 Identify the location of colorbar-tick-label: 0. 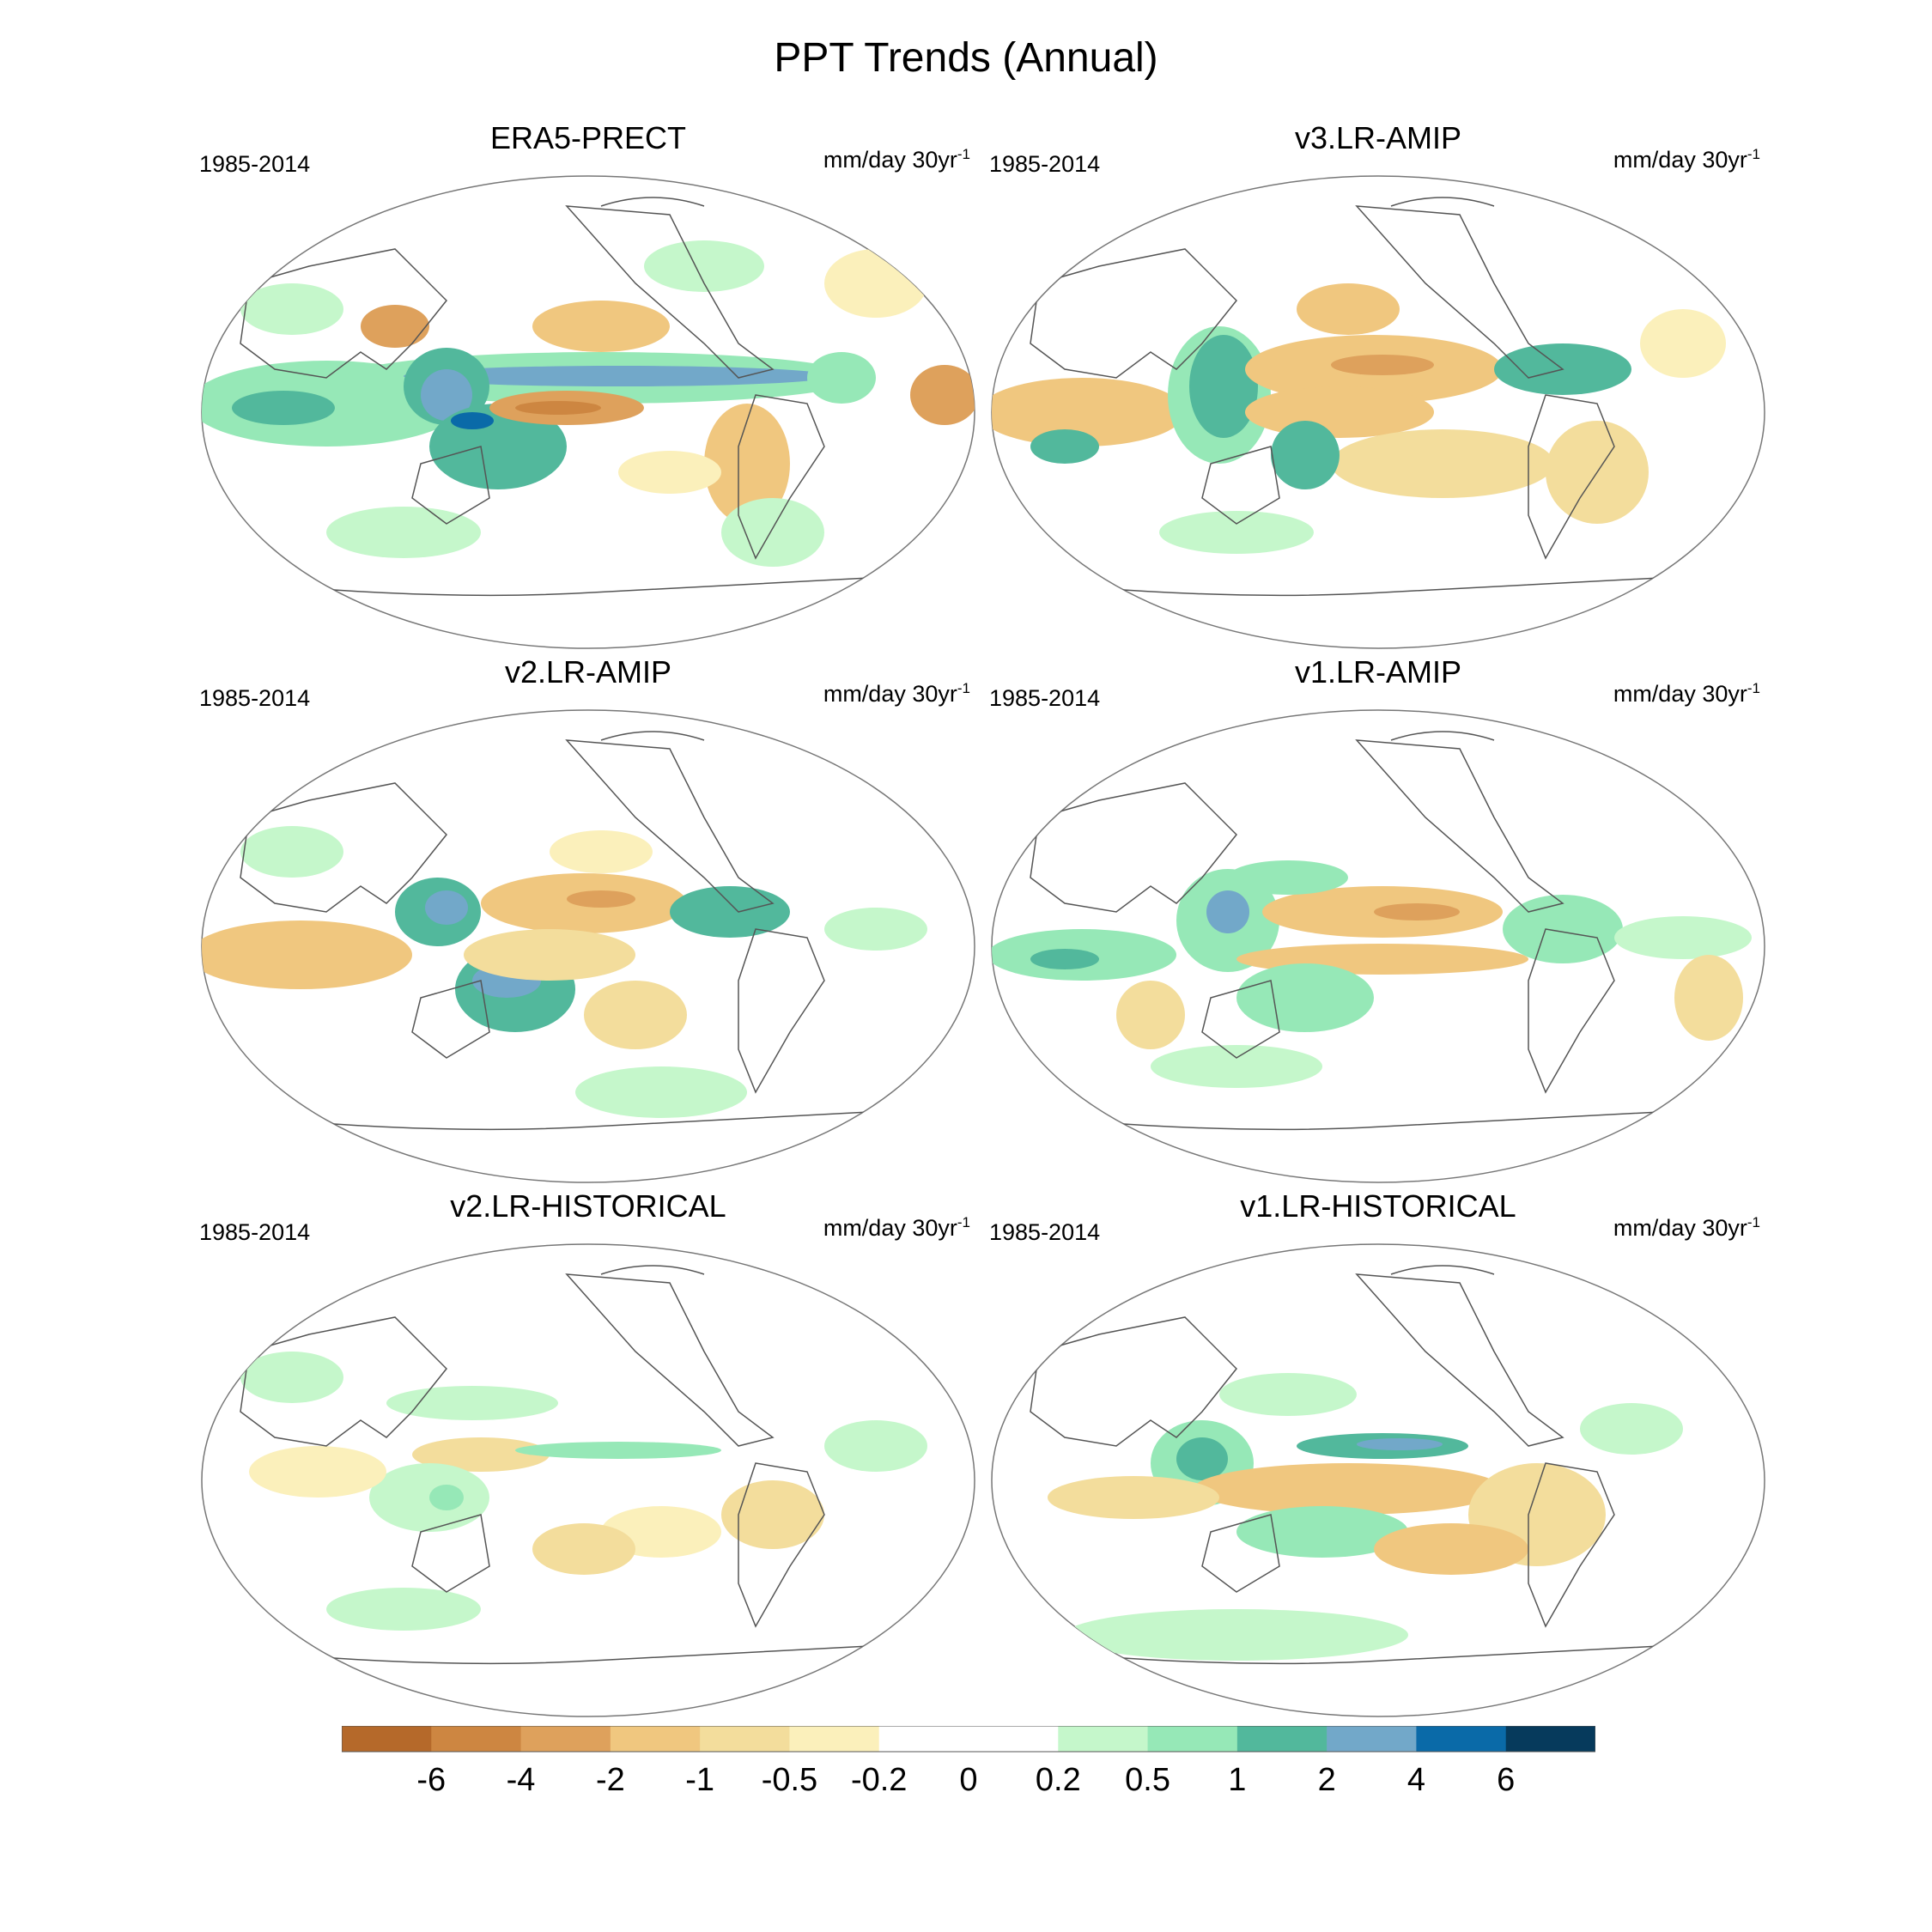
(968, 1780).